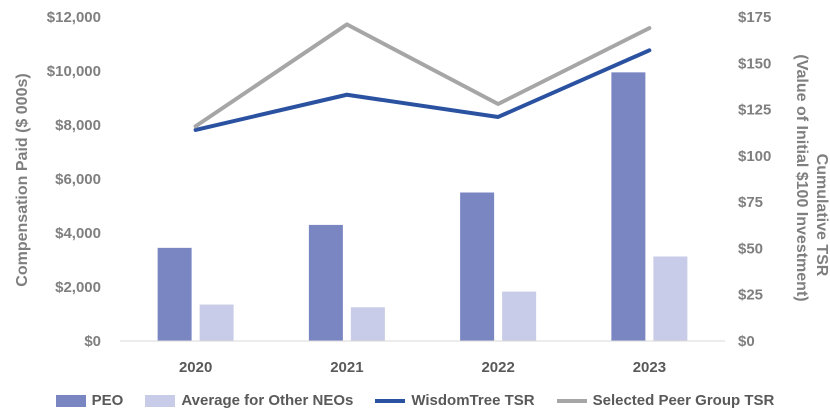  I want to click on left-tick-label: $8,000, so click(78, 125).